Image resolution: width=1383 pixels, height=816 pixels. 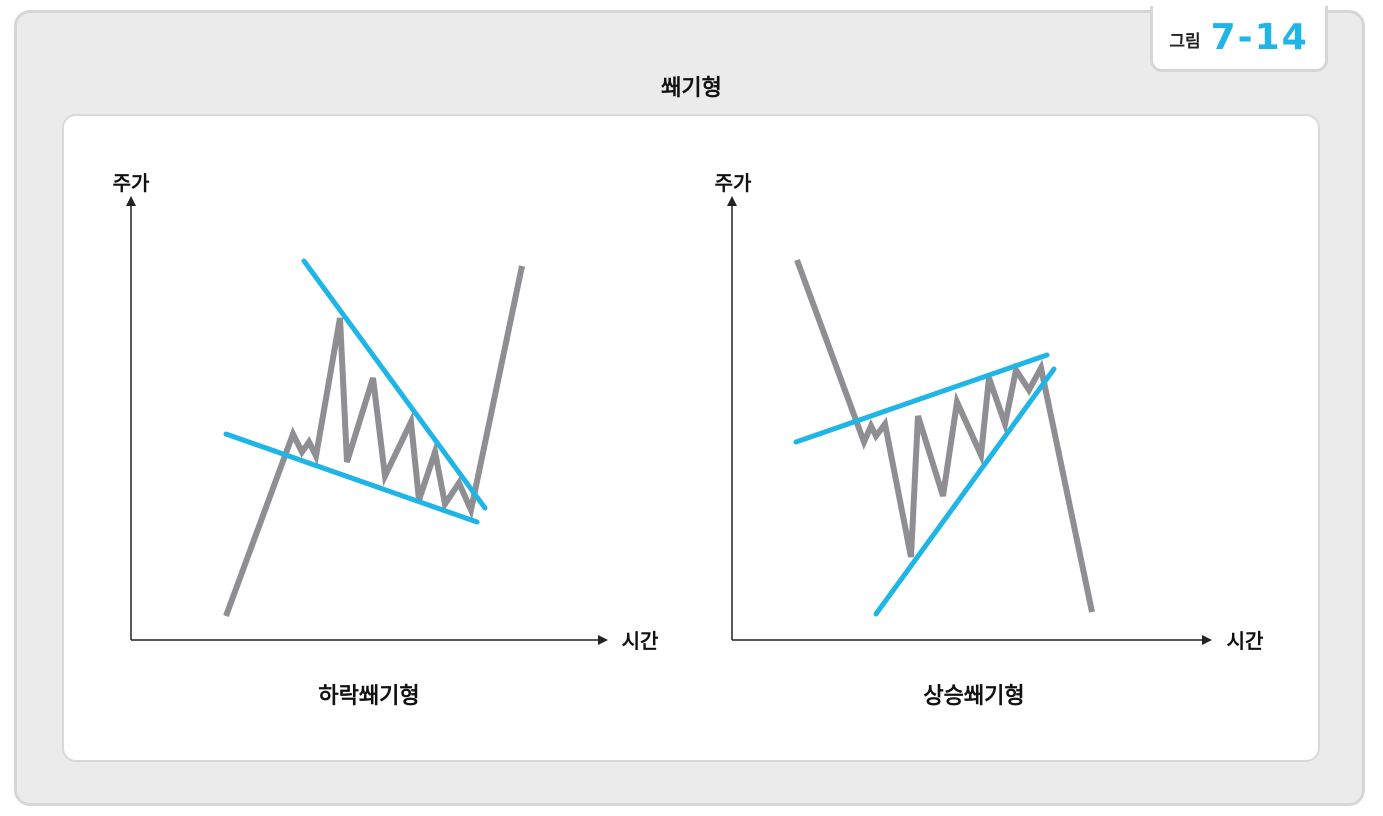 I want to click on chart-caption: 하락쐐기형, so click(x=368, y=696).